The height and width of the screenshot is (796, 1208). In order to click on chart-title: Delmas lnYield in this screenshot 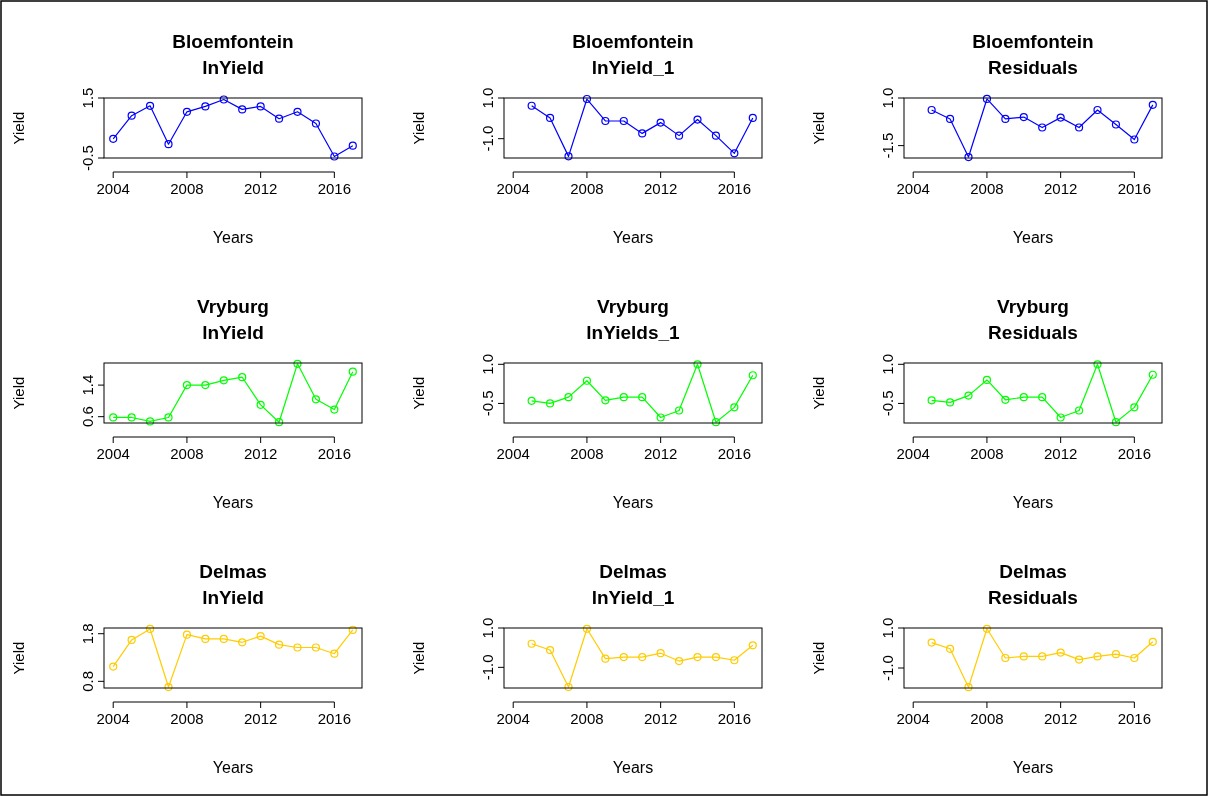, I will do `click(233, 584)`.